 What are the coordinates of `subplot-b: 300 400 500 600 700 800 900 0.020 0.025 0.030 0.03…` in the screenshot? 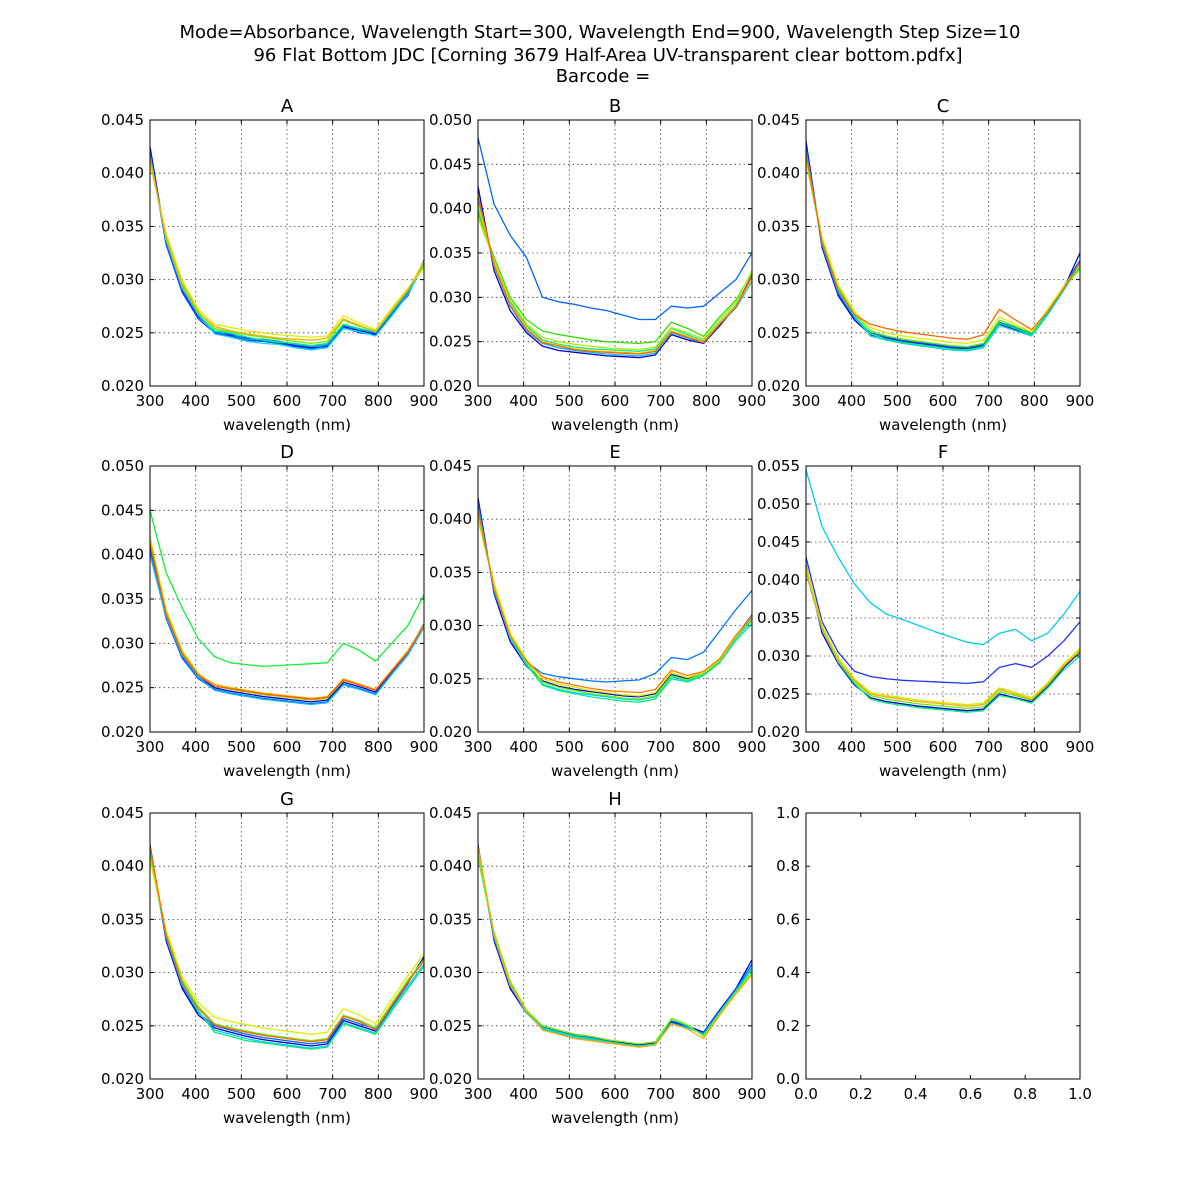 It's located at (597, 265).